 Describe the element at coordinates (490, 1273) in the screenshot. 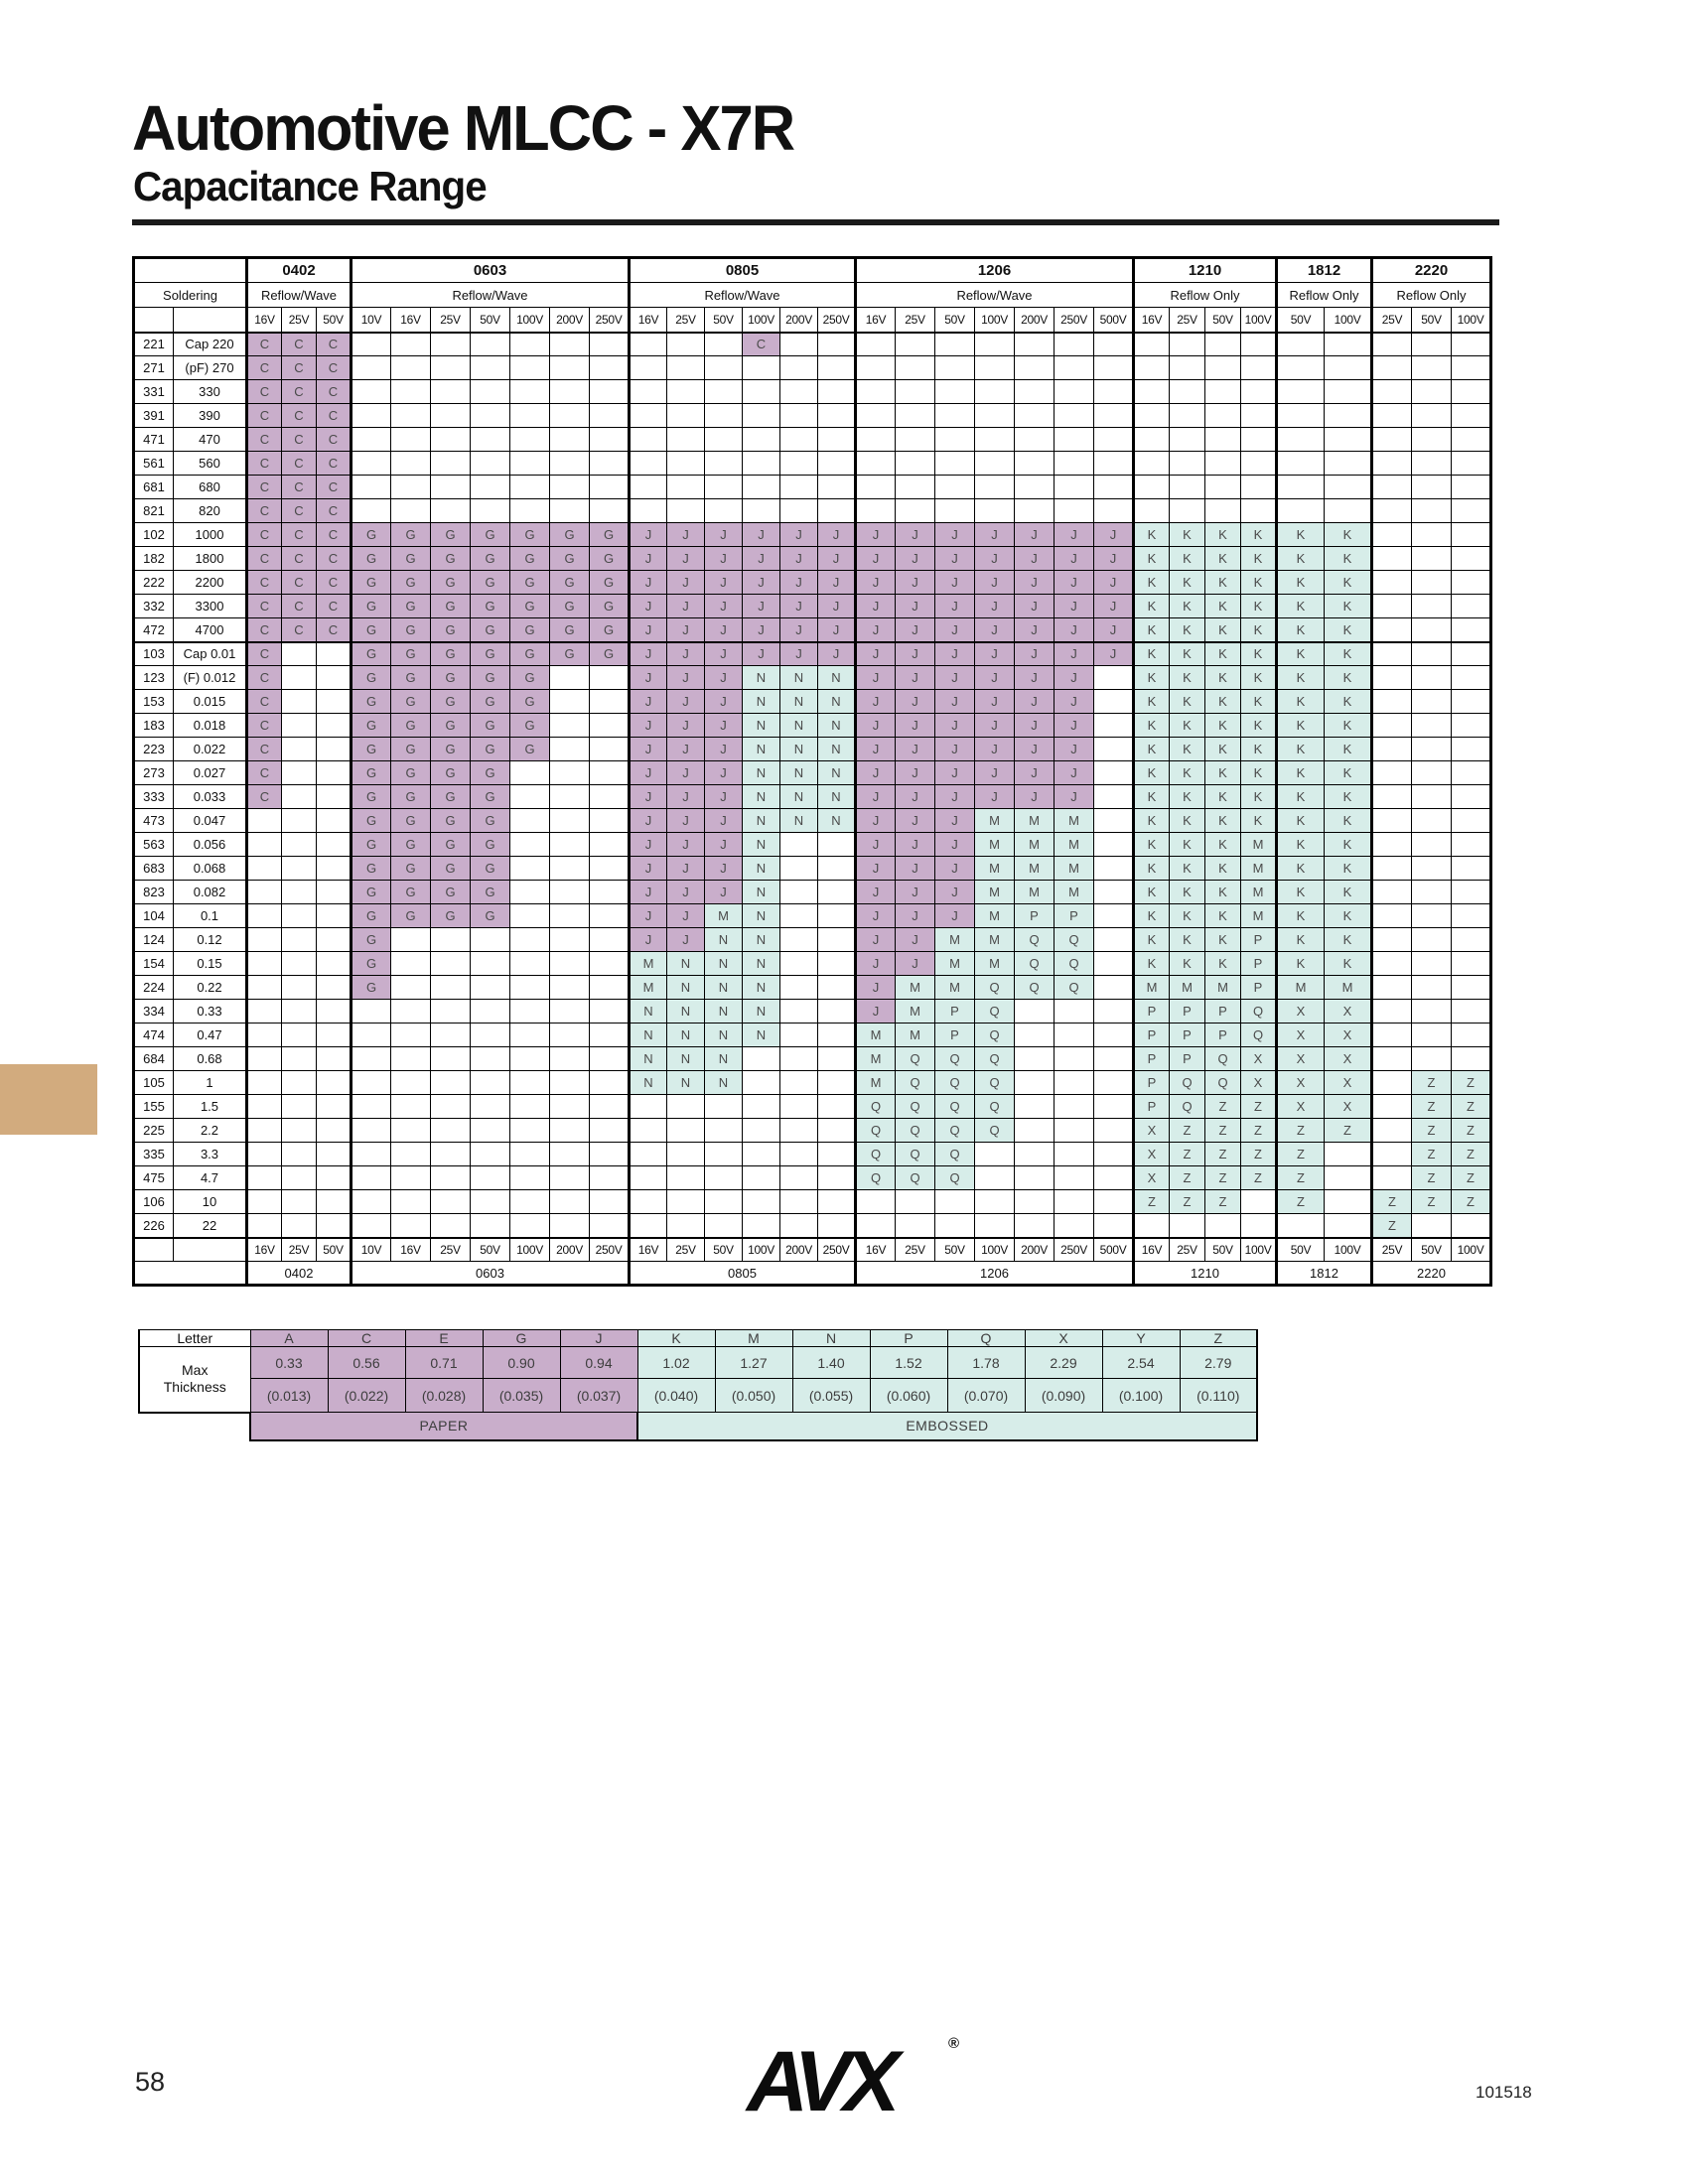

I see `case-size-footer-cell: 0603` at that location.